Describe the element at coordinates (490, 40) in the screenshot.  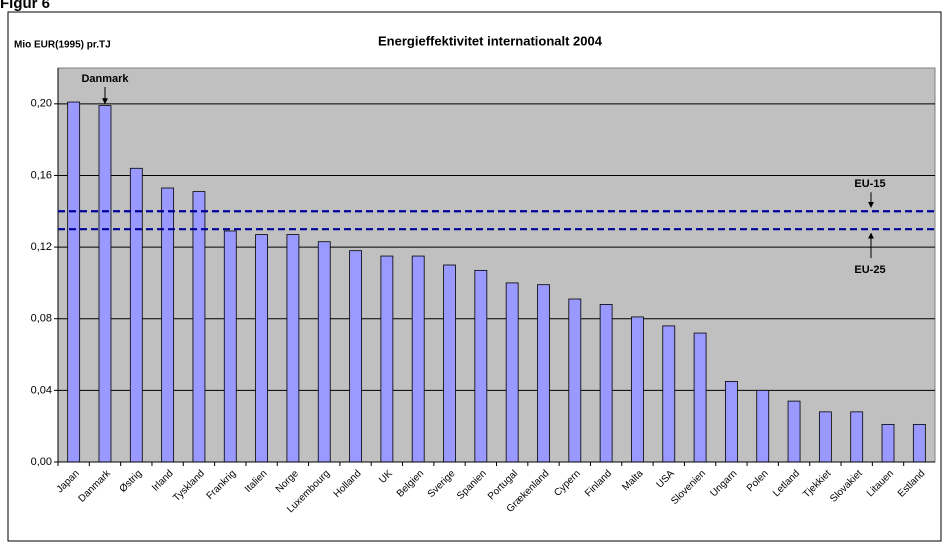
I see `chart-title: Energieffektivitet internationalt 2004` at that location.